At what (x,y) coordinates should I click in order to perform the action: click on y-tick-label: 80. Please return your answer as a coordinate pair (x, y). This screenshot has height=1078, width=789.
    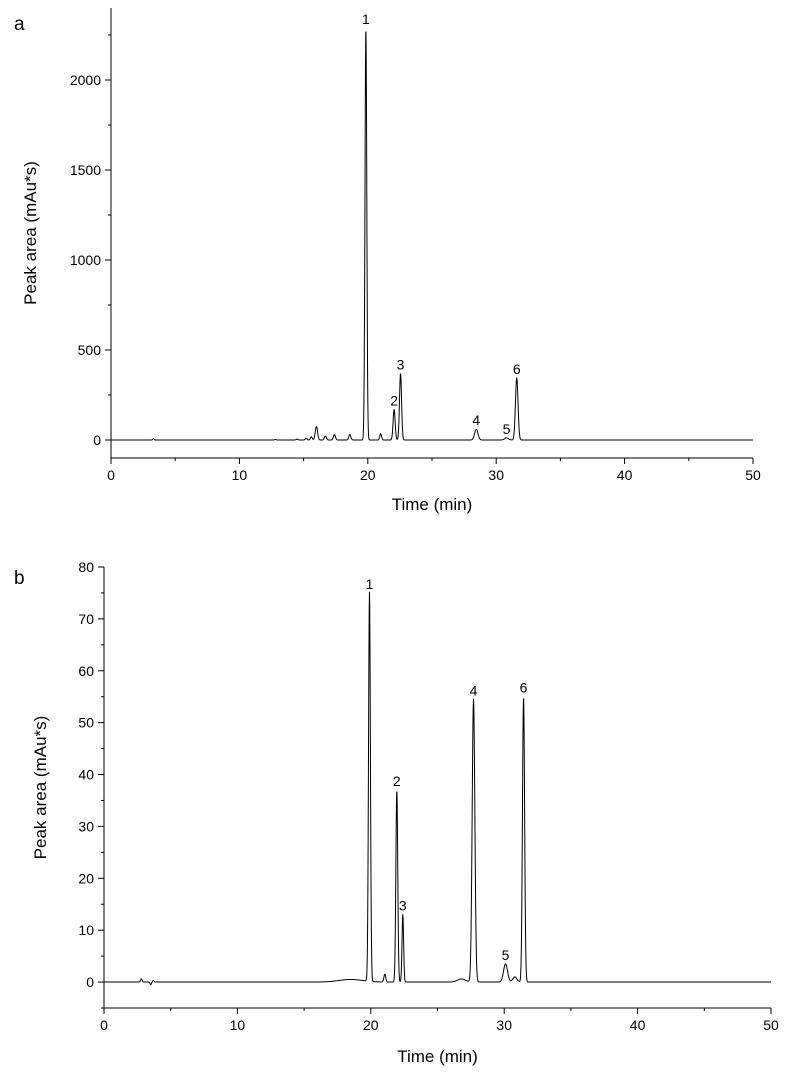
    Looking at the image, I should click on (86, 567).